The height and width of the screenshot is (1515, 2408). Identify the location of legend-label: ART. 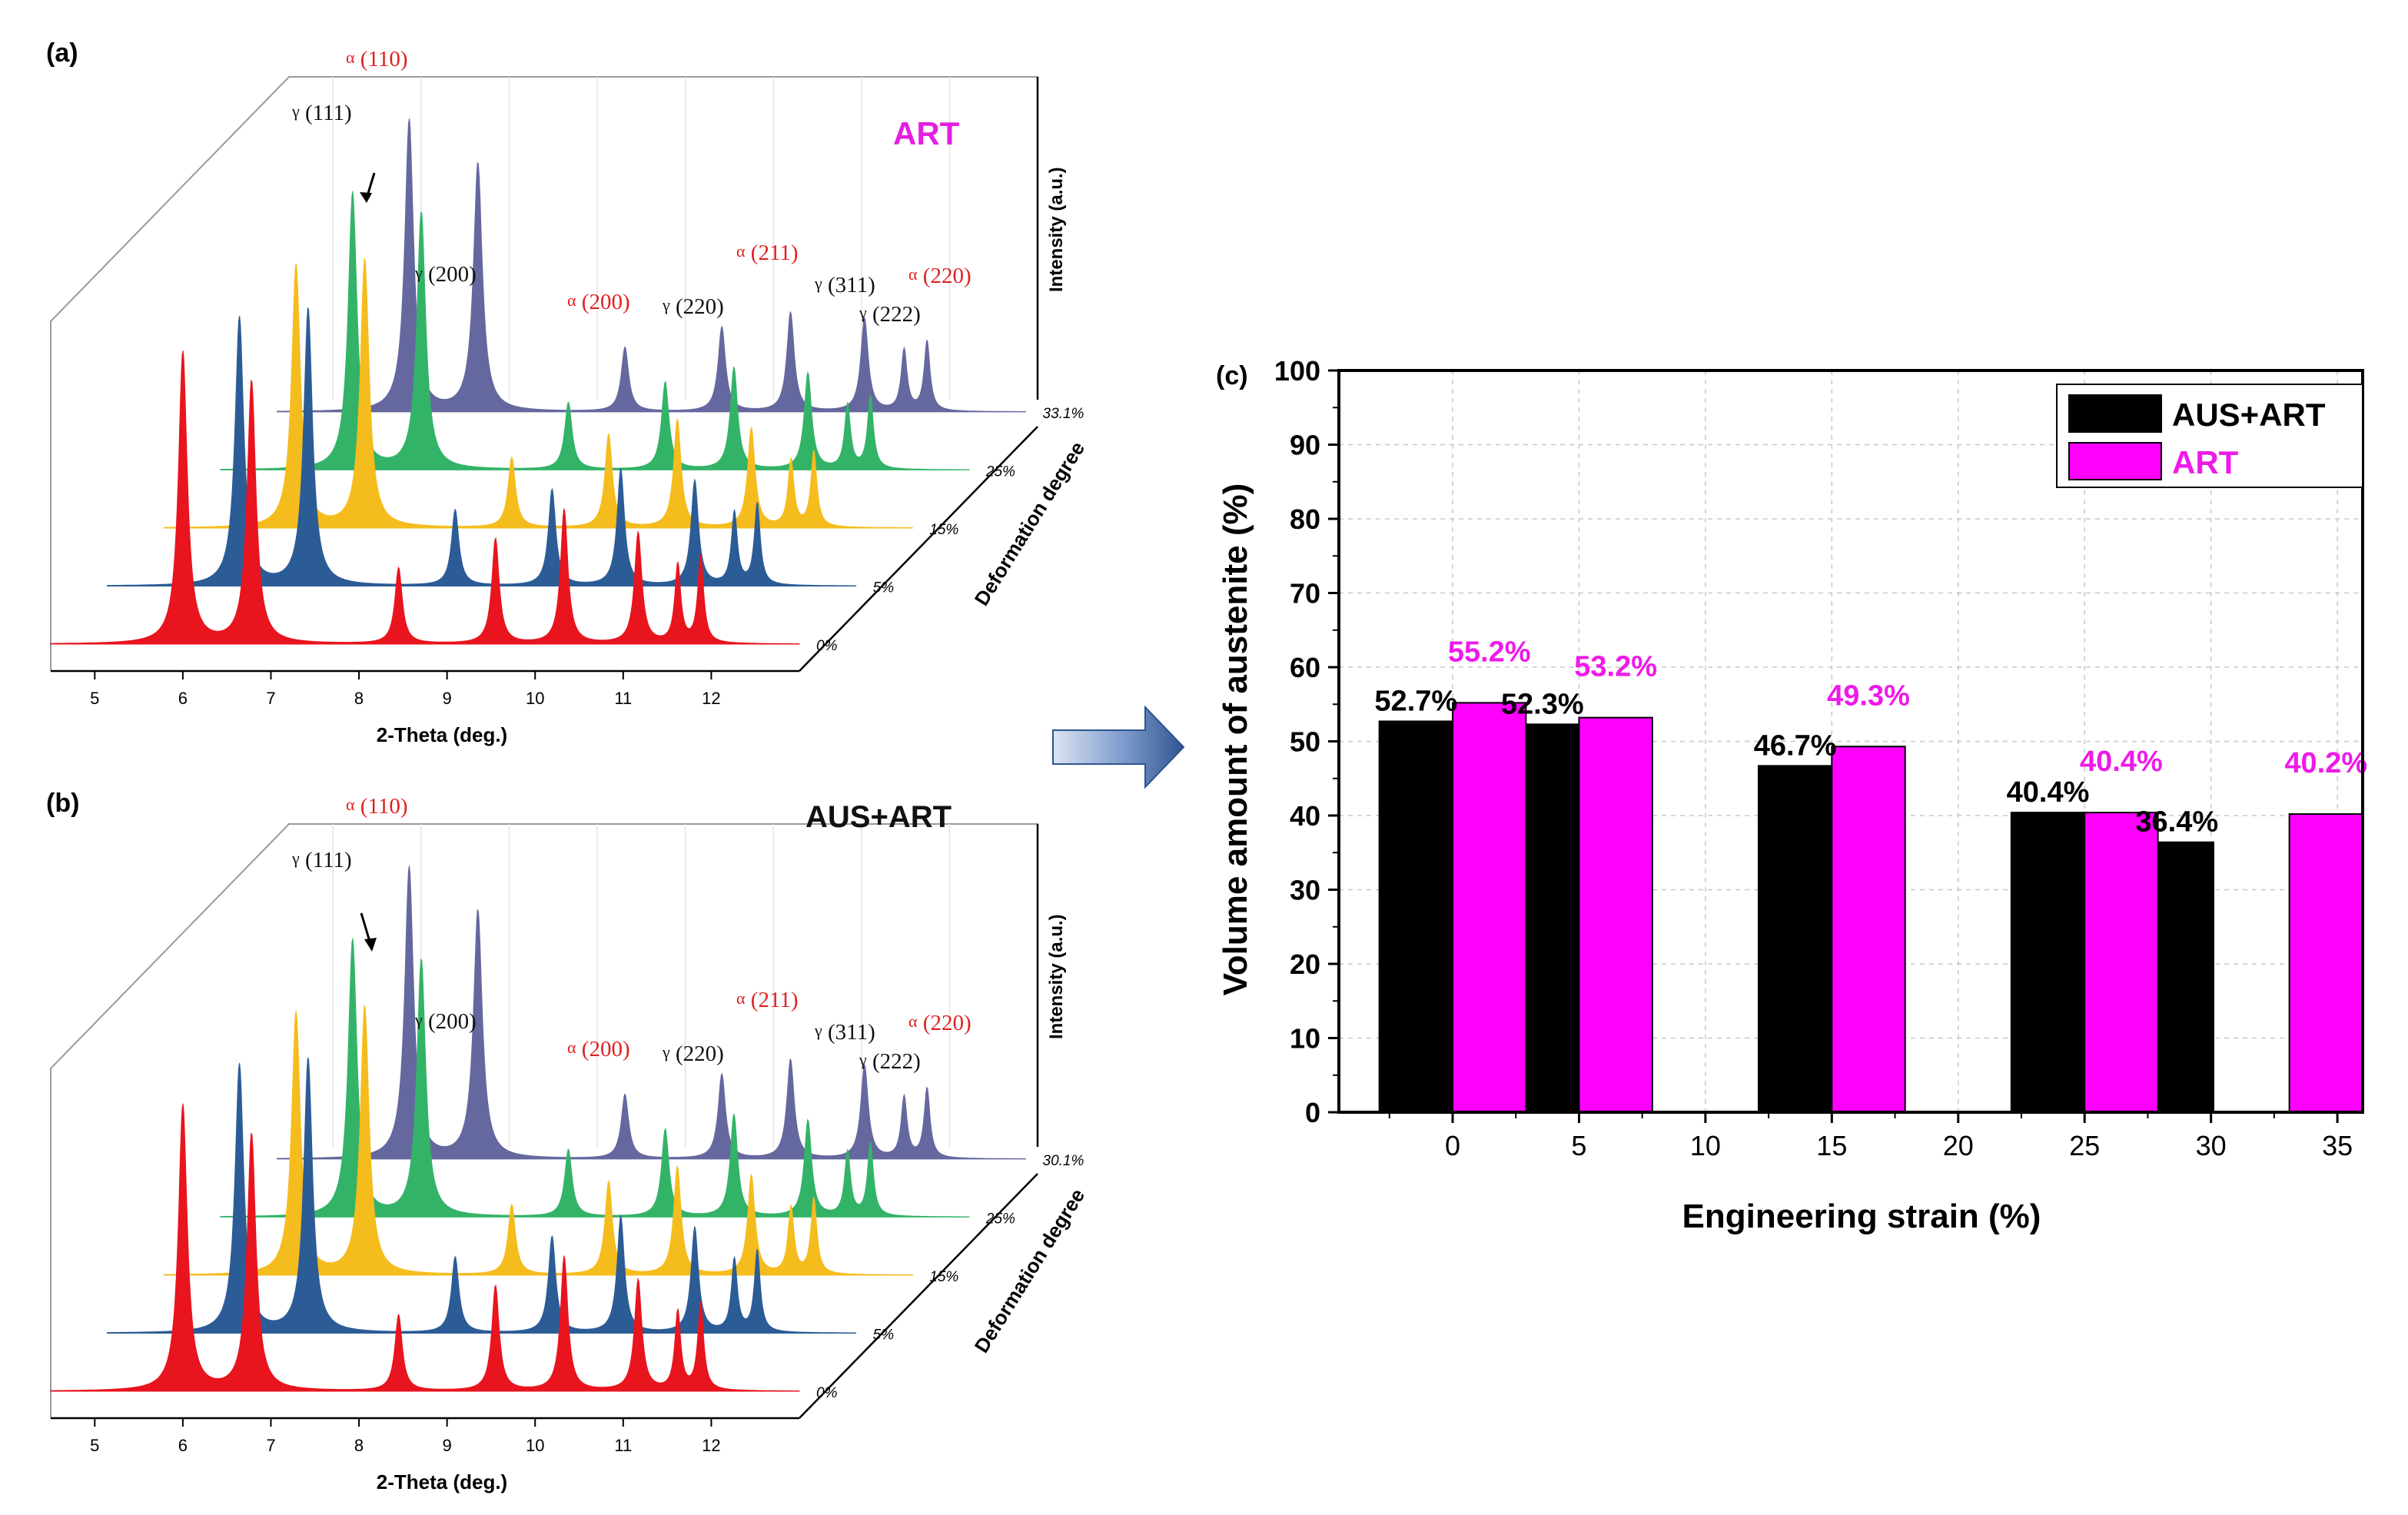
(2205, 462).